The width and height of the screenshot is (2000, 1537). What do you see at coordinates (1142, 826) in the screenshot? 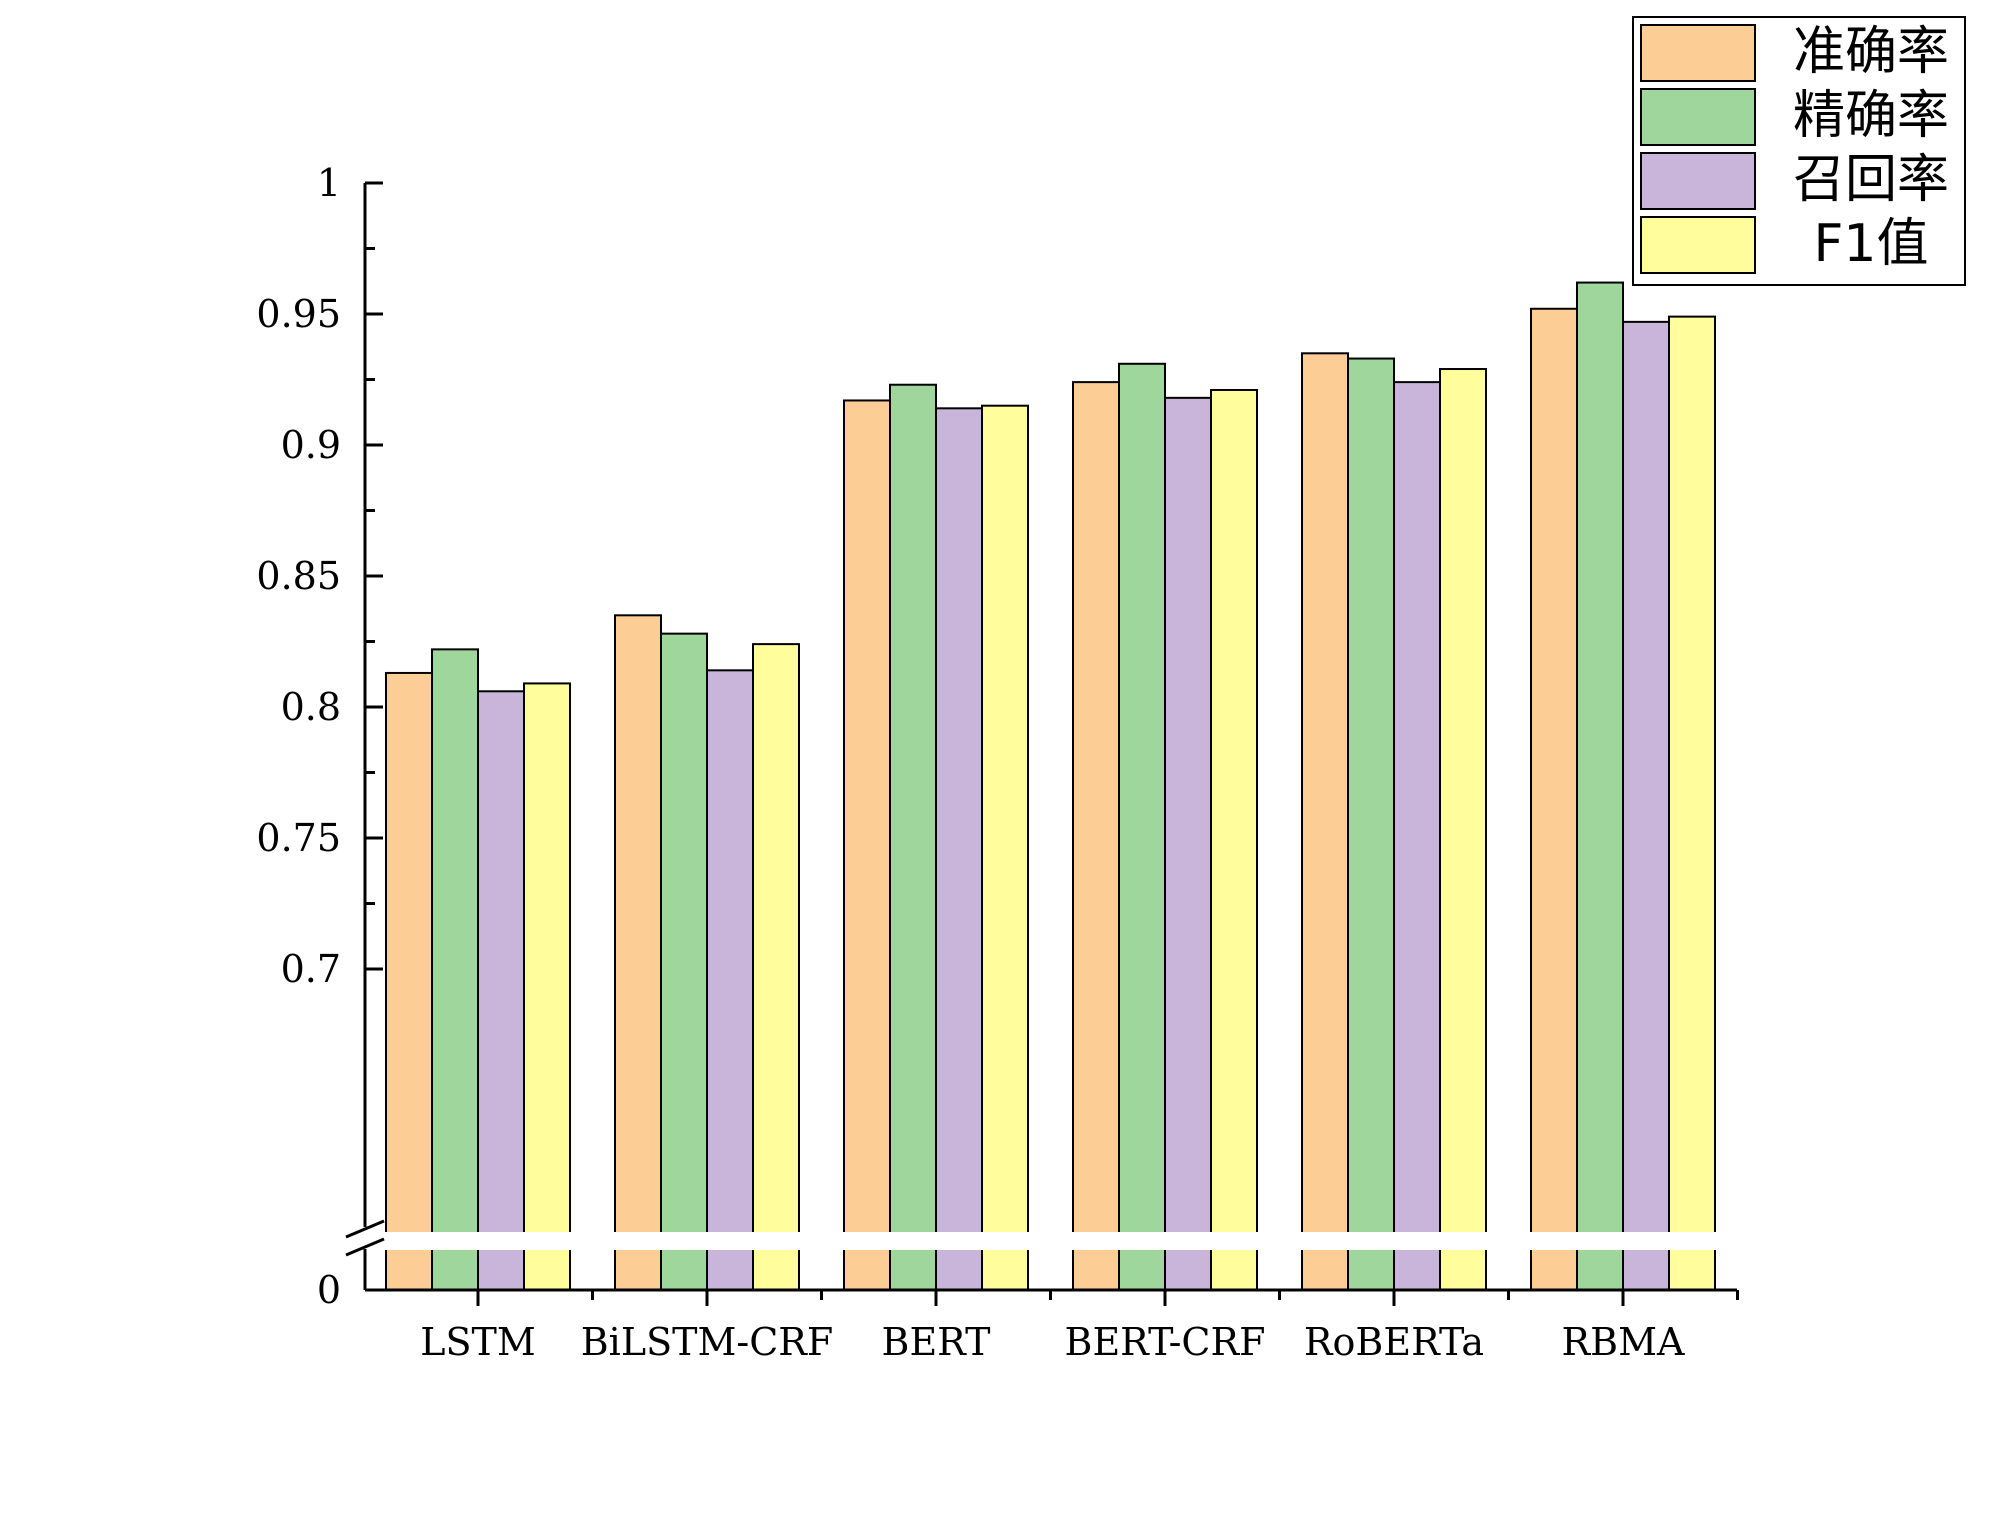
I see `bar-BERT-CRF-精确率` at bounding box center [1142, 826].